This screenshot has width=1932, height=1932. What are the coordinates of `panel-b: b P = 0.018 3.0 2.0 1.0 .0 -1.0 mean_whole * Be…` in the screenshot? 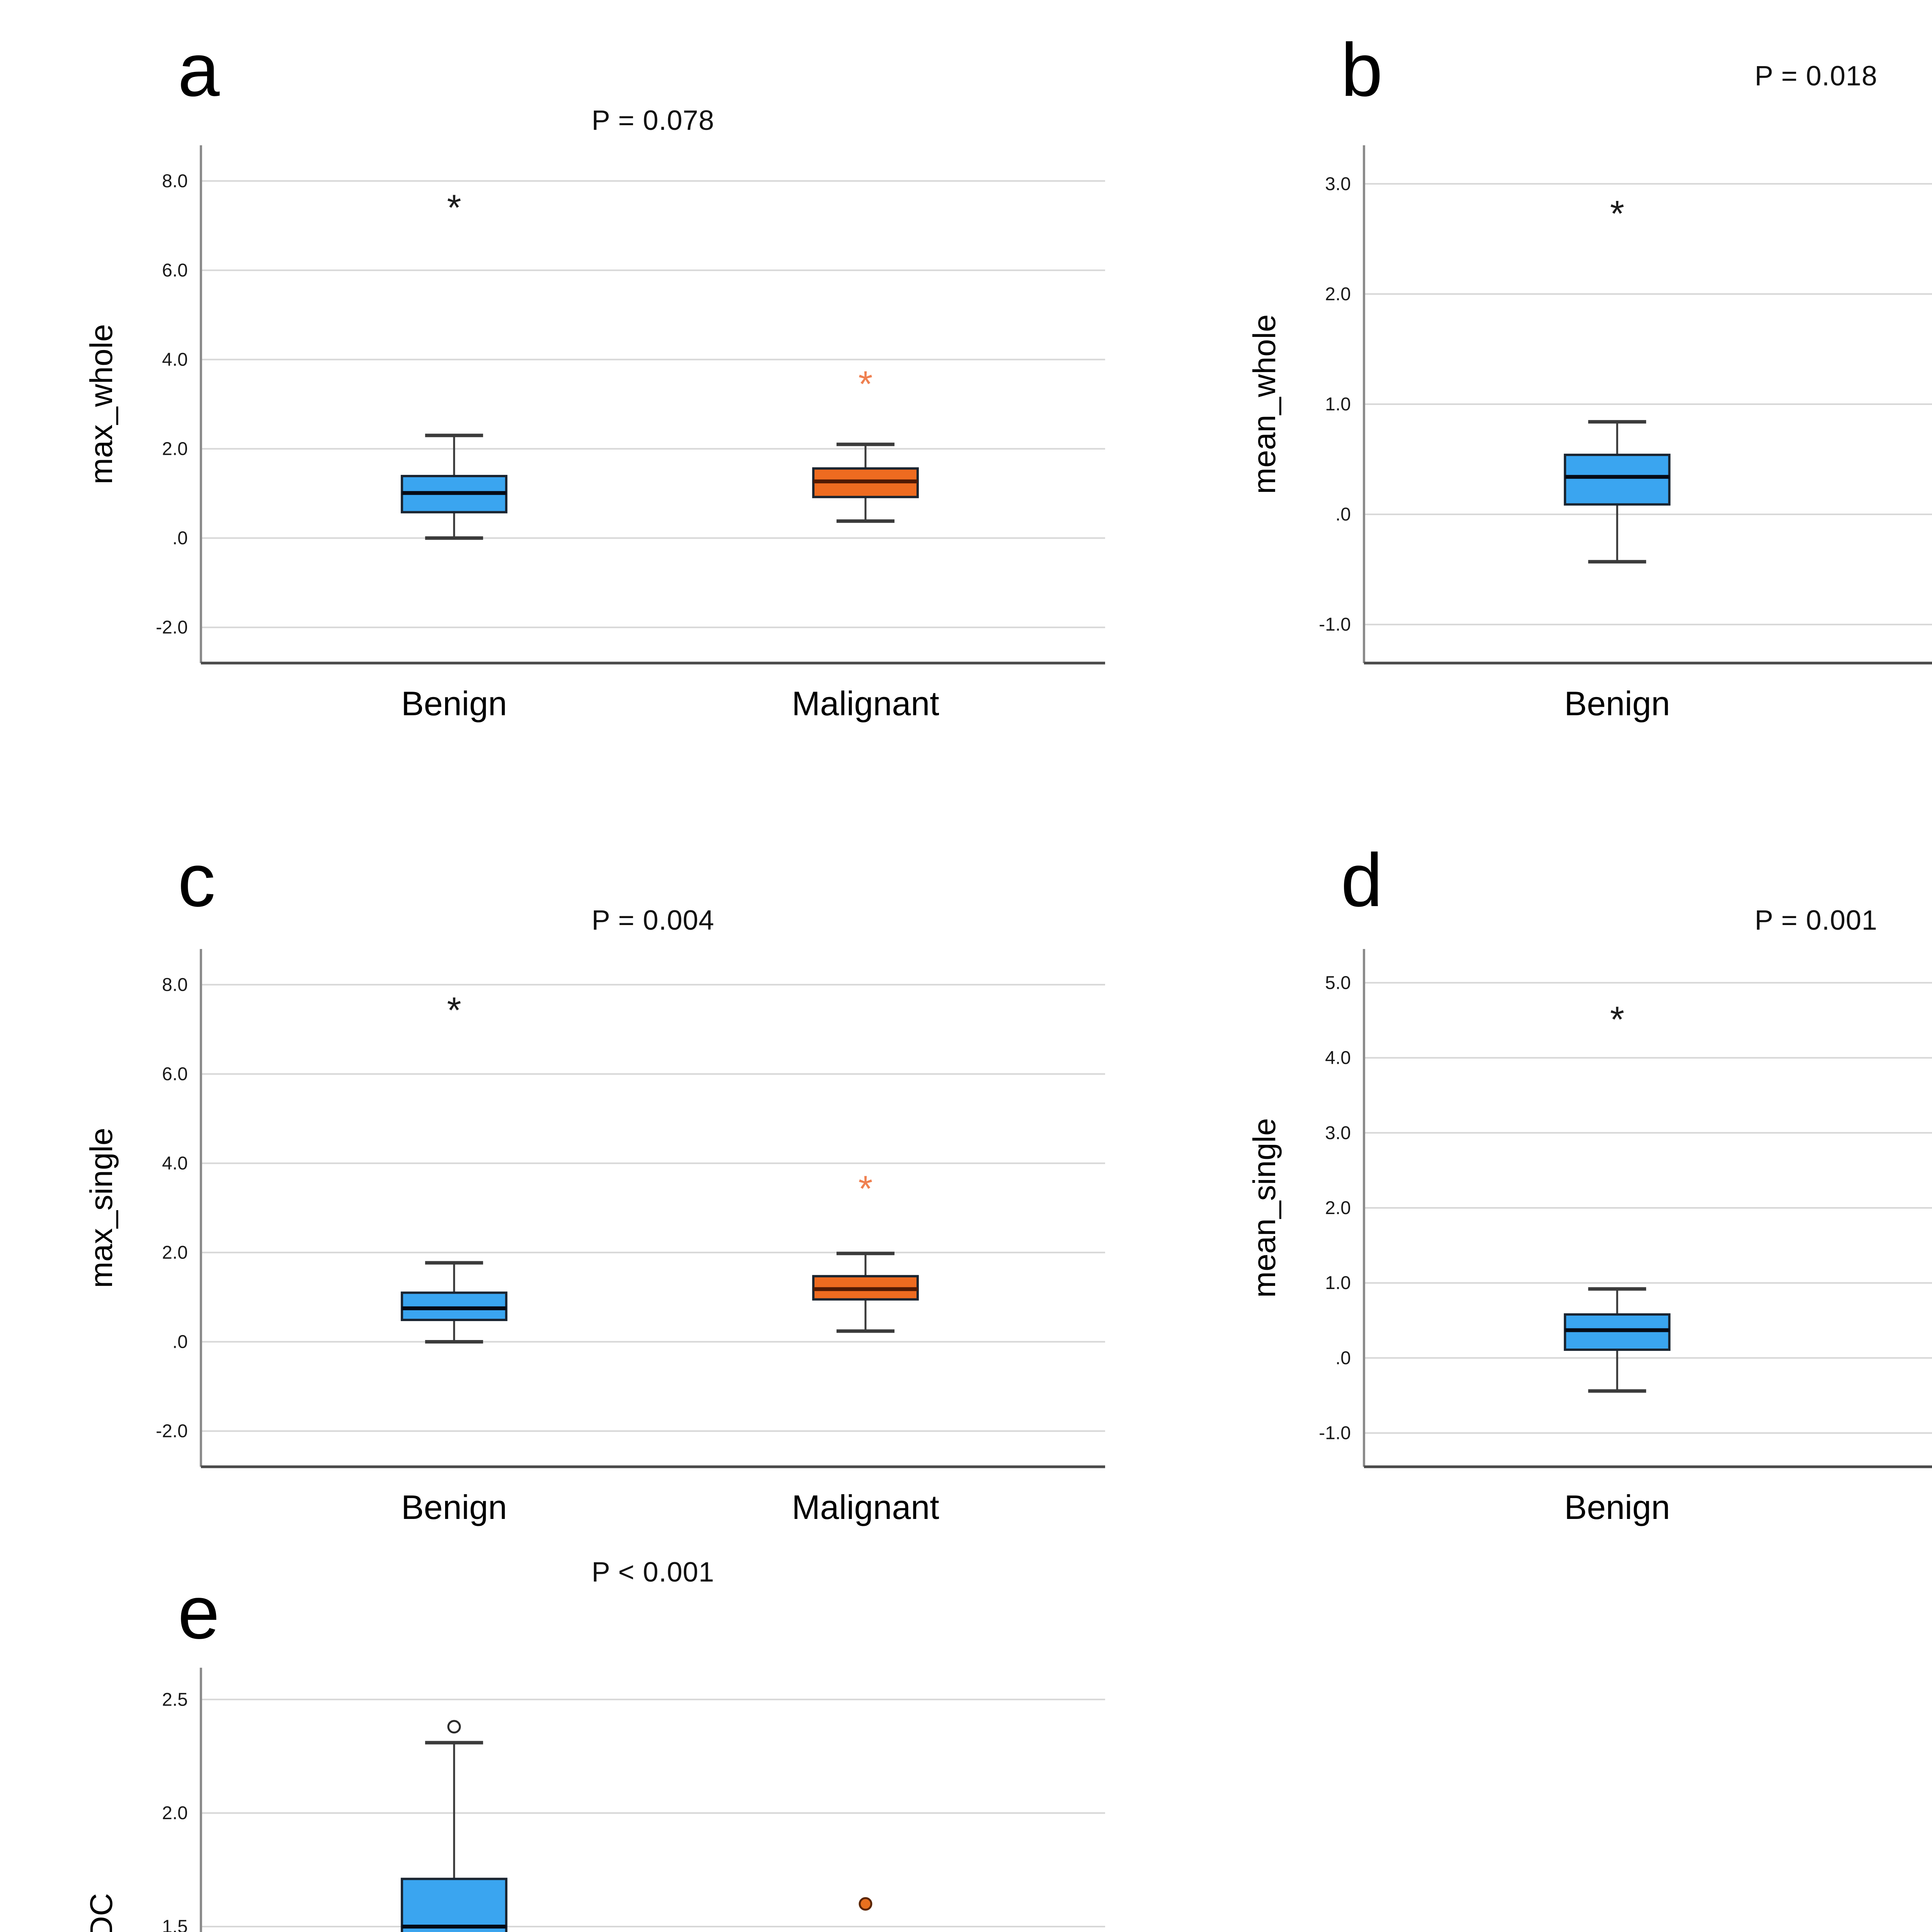 It's located at (1579, 396).